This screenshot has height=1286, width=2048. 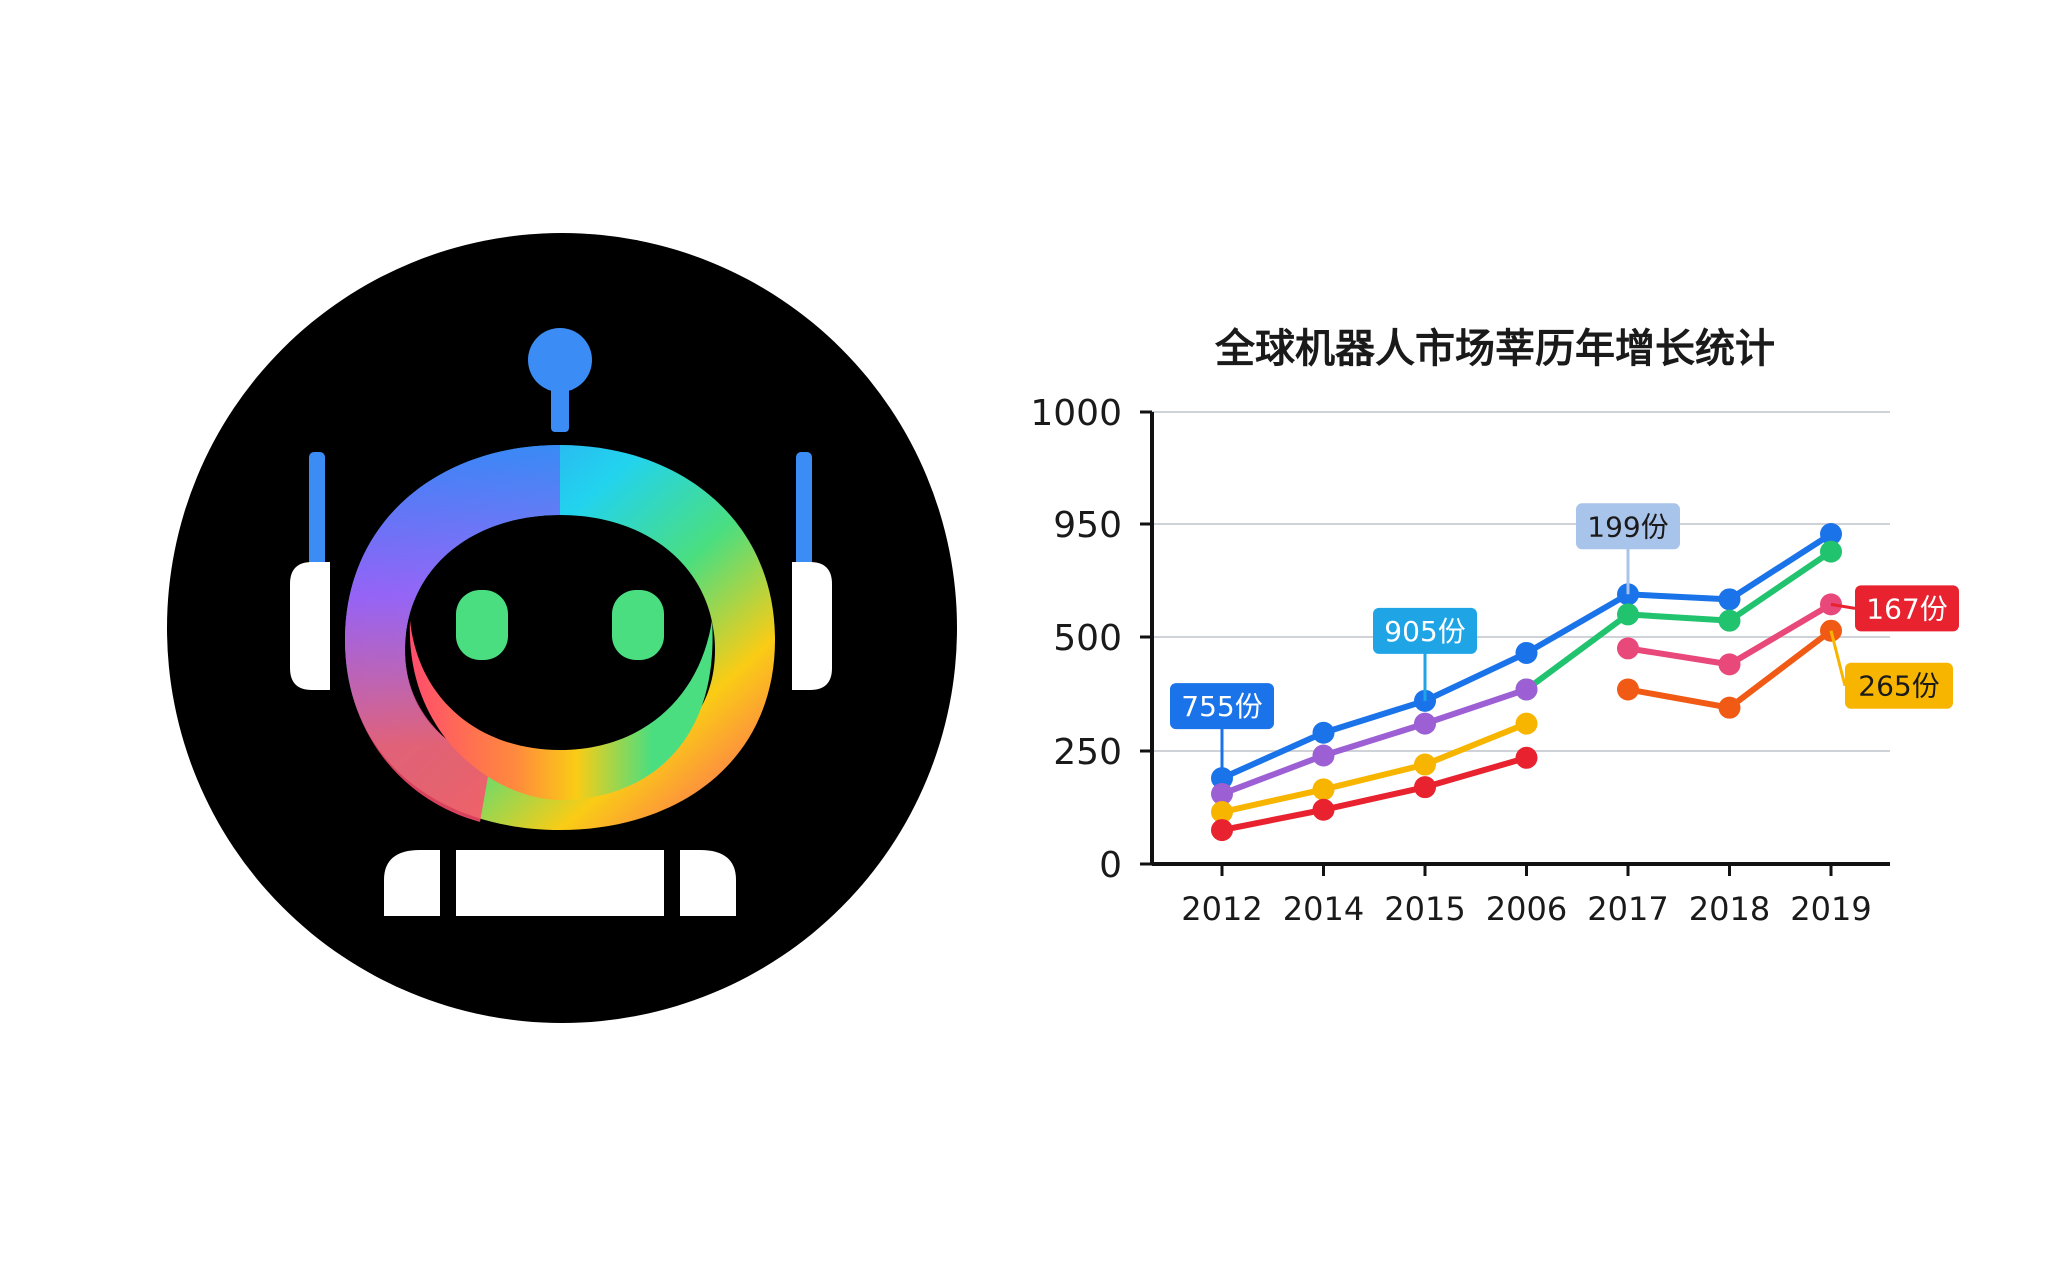 I want to click on series-lines, so click(x=1526, y=682).